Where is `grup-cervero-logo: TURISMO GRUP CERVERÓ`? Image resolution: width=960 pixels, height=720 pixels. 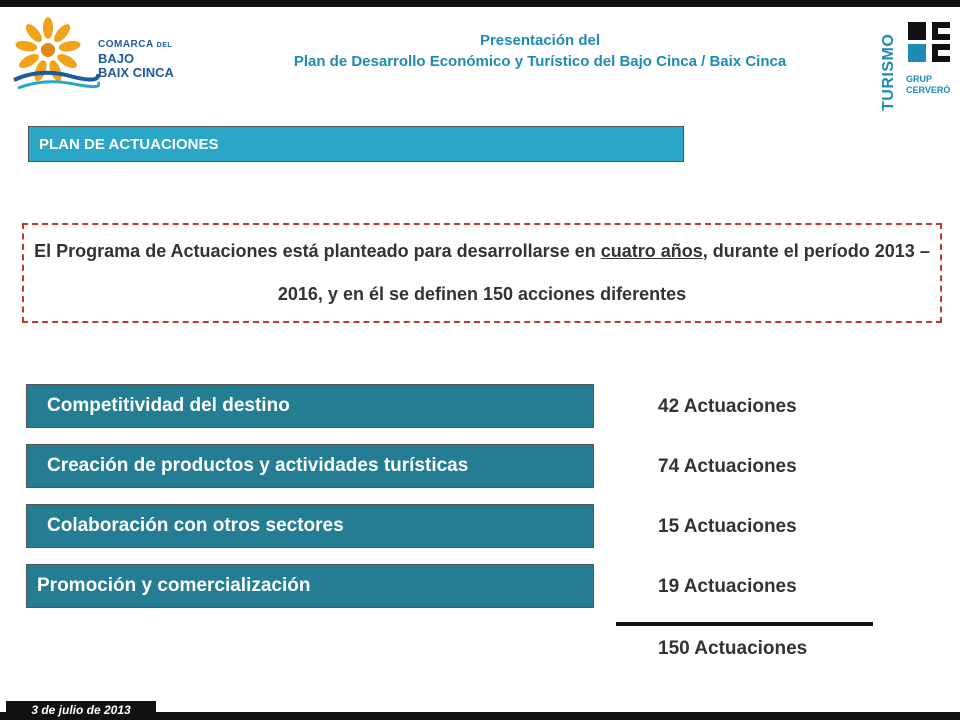 grup-cervero-logo: TURISMO GRUP CERVERÓ is located at coordinates (916, 62).